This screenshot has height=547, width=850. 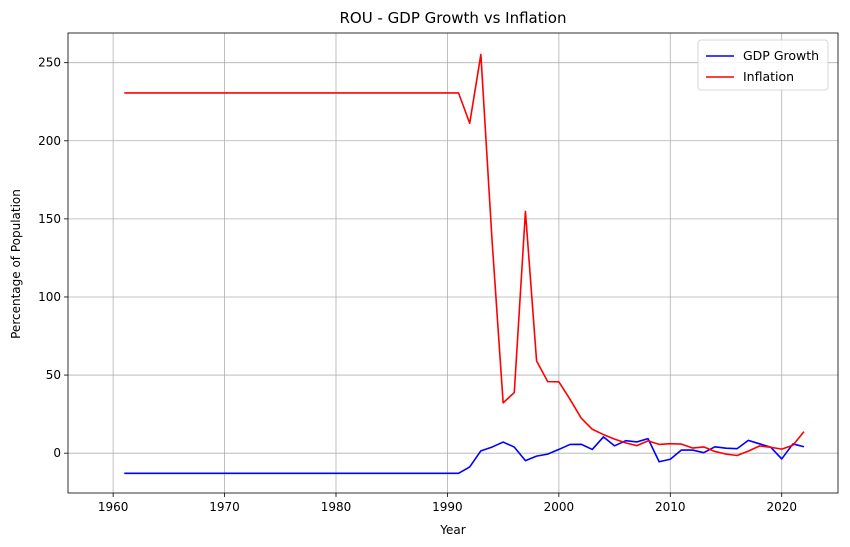 What do you see at coordinates (781, 55) in the screenshot?
I see `gdp-legend-label: GDP Growth` at bounding box center [781, 55].